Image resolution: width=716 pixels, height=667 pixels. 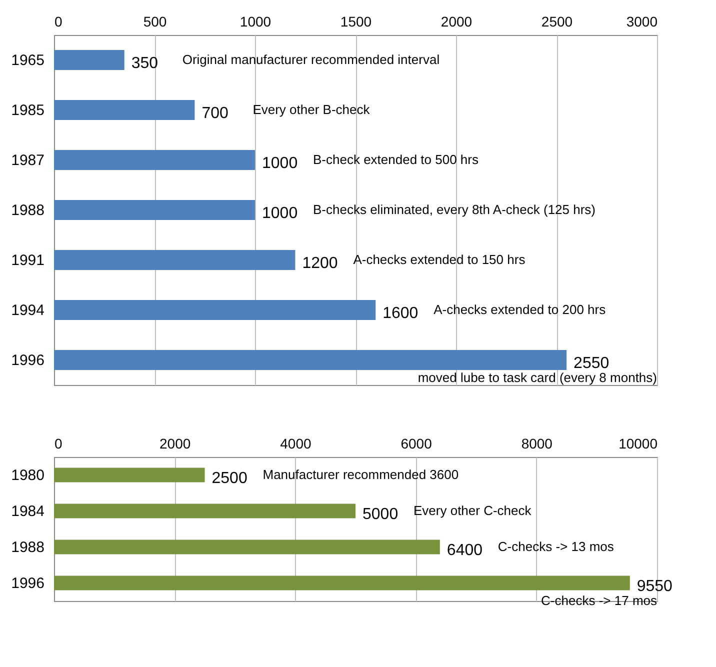 I want to click on y-tick-label: 1980, so click(x=27, y=475).